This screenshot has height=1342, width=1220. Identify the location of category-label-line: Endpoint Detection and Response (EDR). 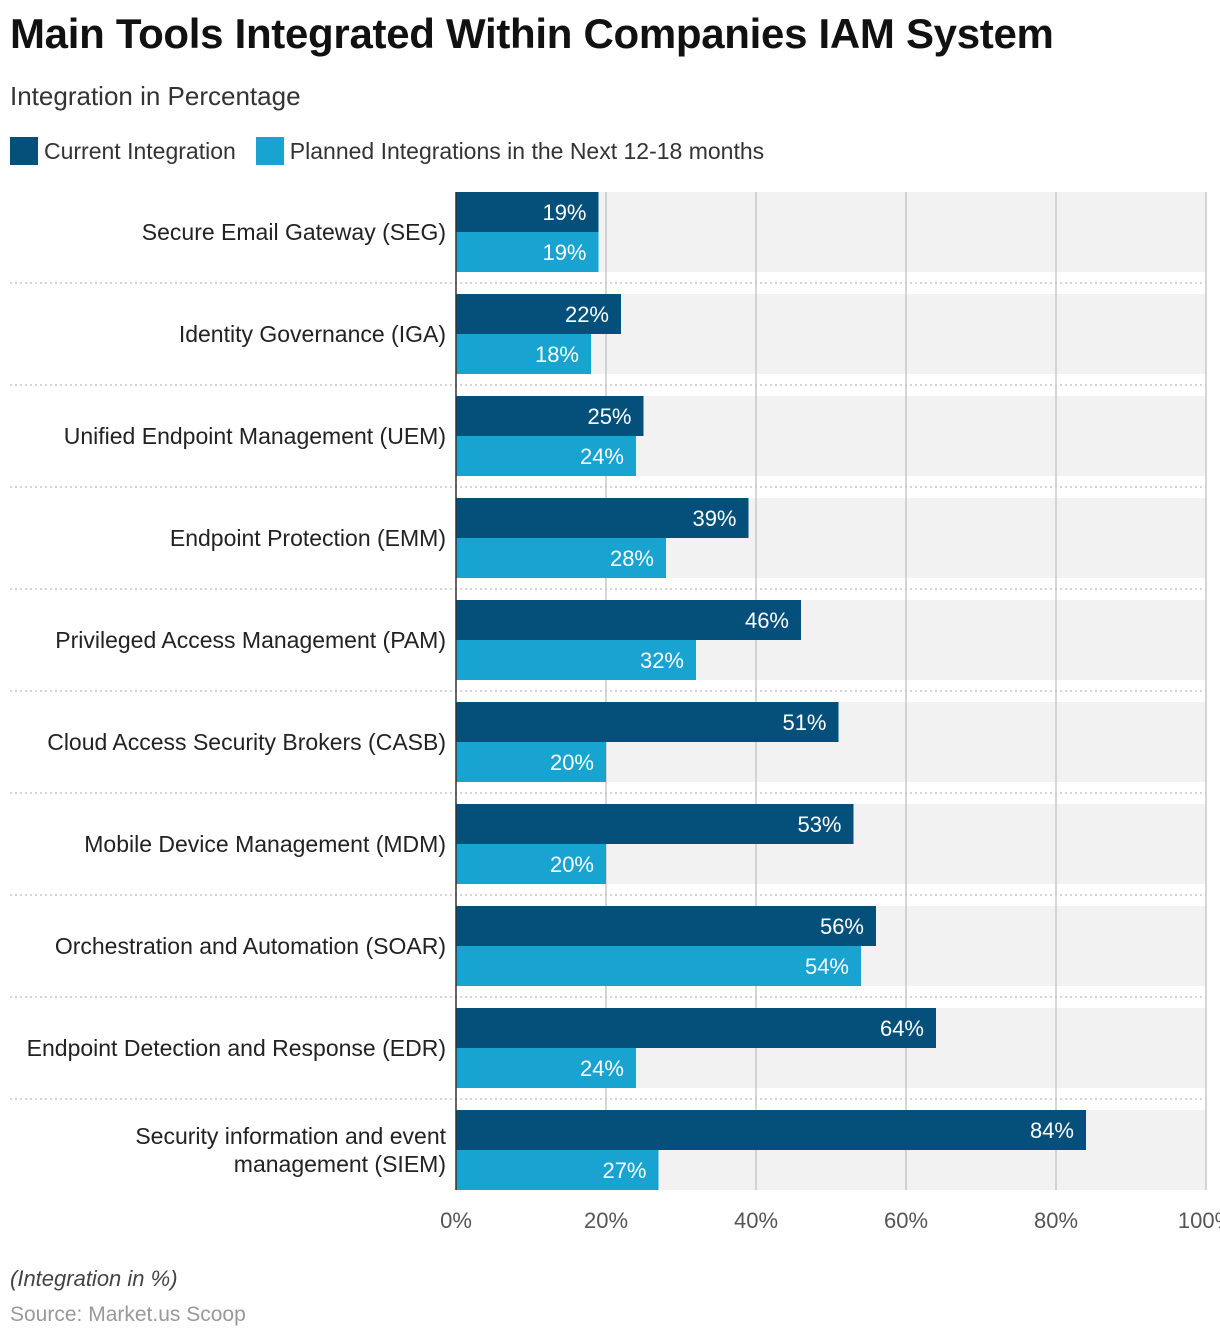
(236, 1048).